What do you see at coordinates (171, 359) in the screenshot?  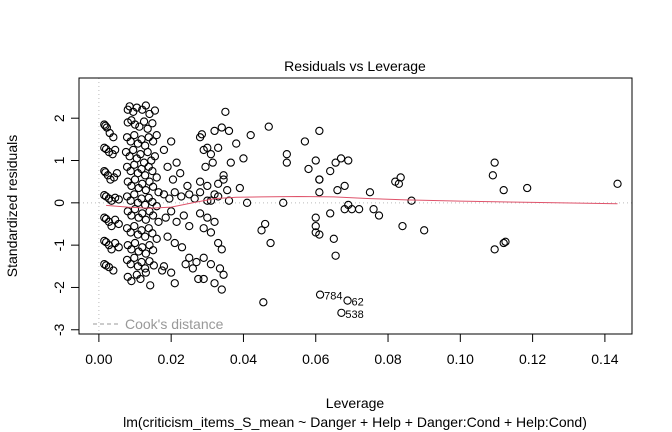 I see `x-tick-label: 0.02` at bounding box center [171, 359].